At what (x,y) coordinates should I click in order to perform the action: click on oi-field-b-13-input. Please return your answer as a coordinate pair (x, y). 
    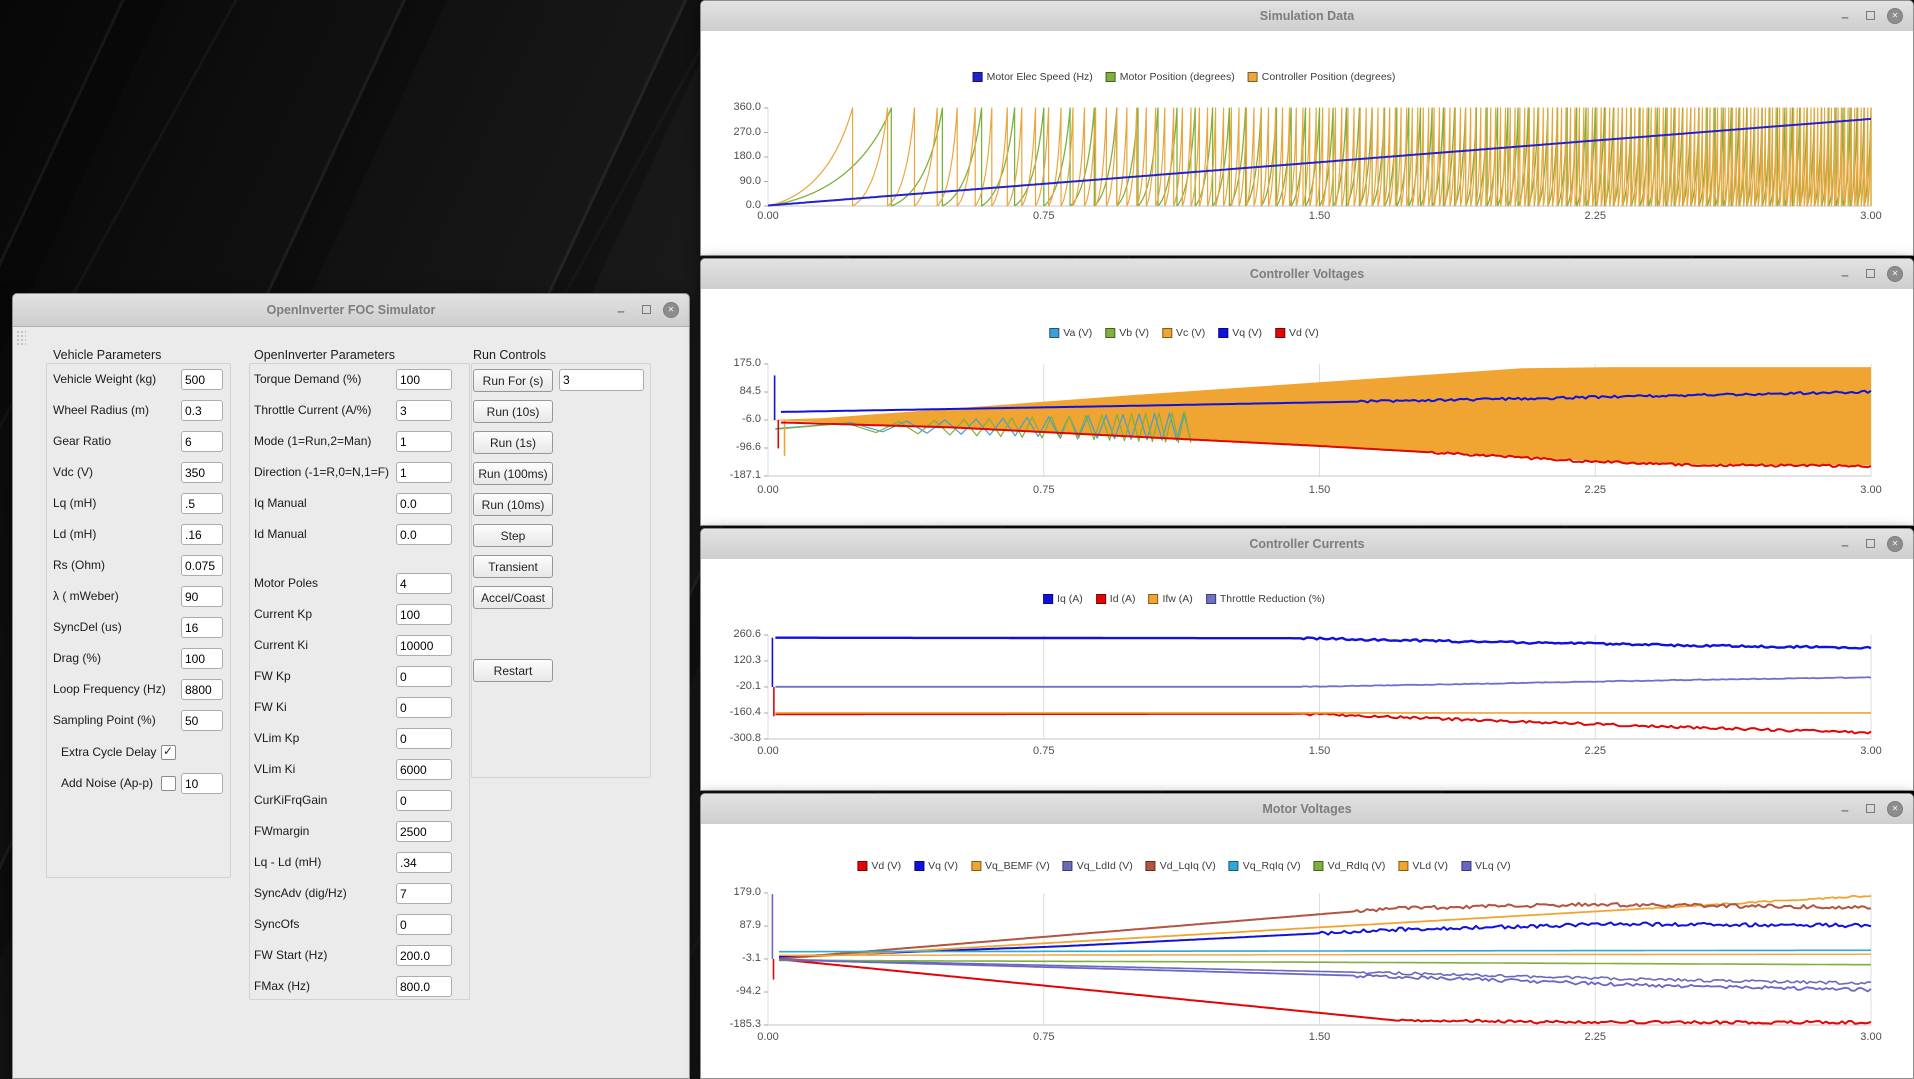
    Looking at the image, I should click on (424, 986).